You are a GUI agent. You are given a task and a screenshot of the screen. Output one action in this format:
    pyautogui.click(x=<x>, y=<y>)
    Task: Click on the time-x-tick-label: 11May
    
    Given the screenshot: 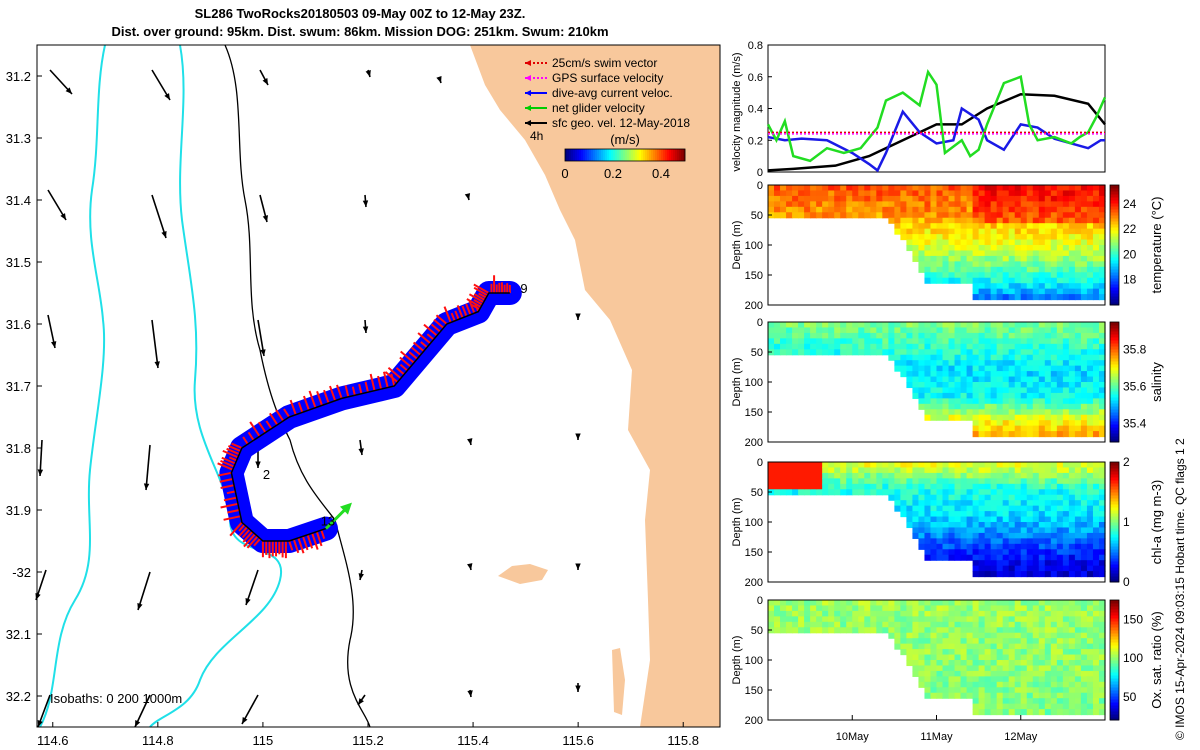 What is the action you would take?
    pyautogui.click(x=936, y=737)
    